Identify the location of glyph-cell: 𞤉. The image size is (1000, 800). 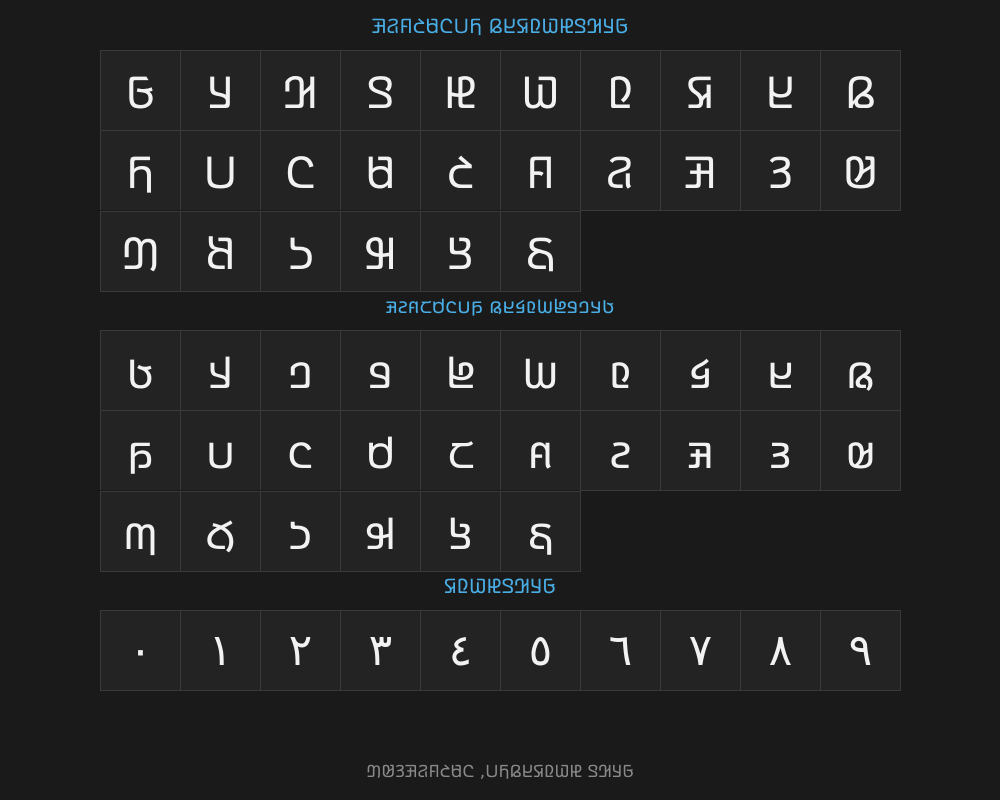
(860, 90).